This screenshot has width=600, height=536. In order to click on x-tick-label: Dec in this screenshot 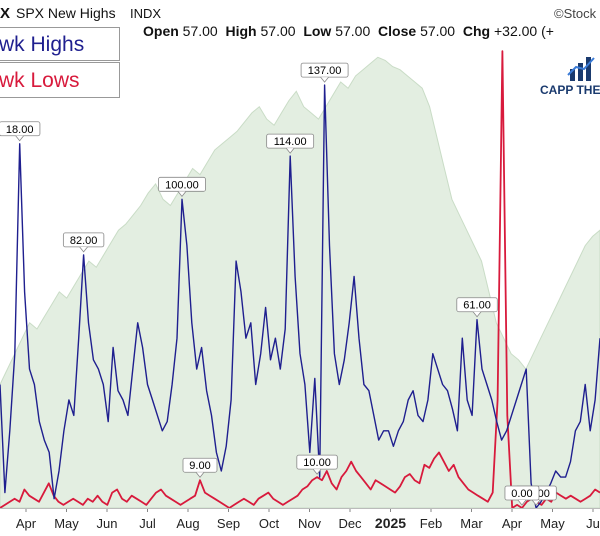, I will do `click(350, 523)`.